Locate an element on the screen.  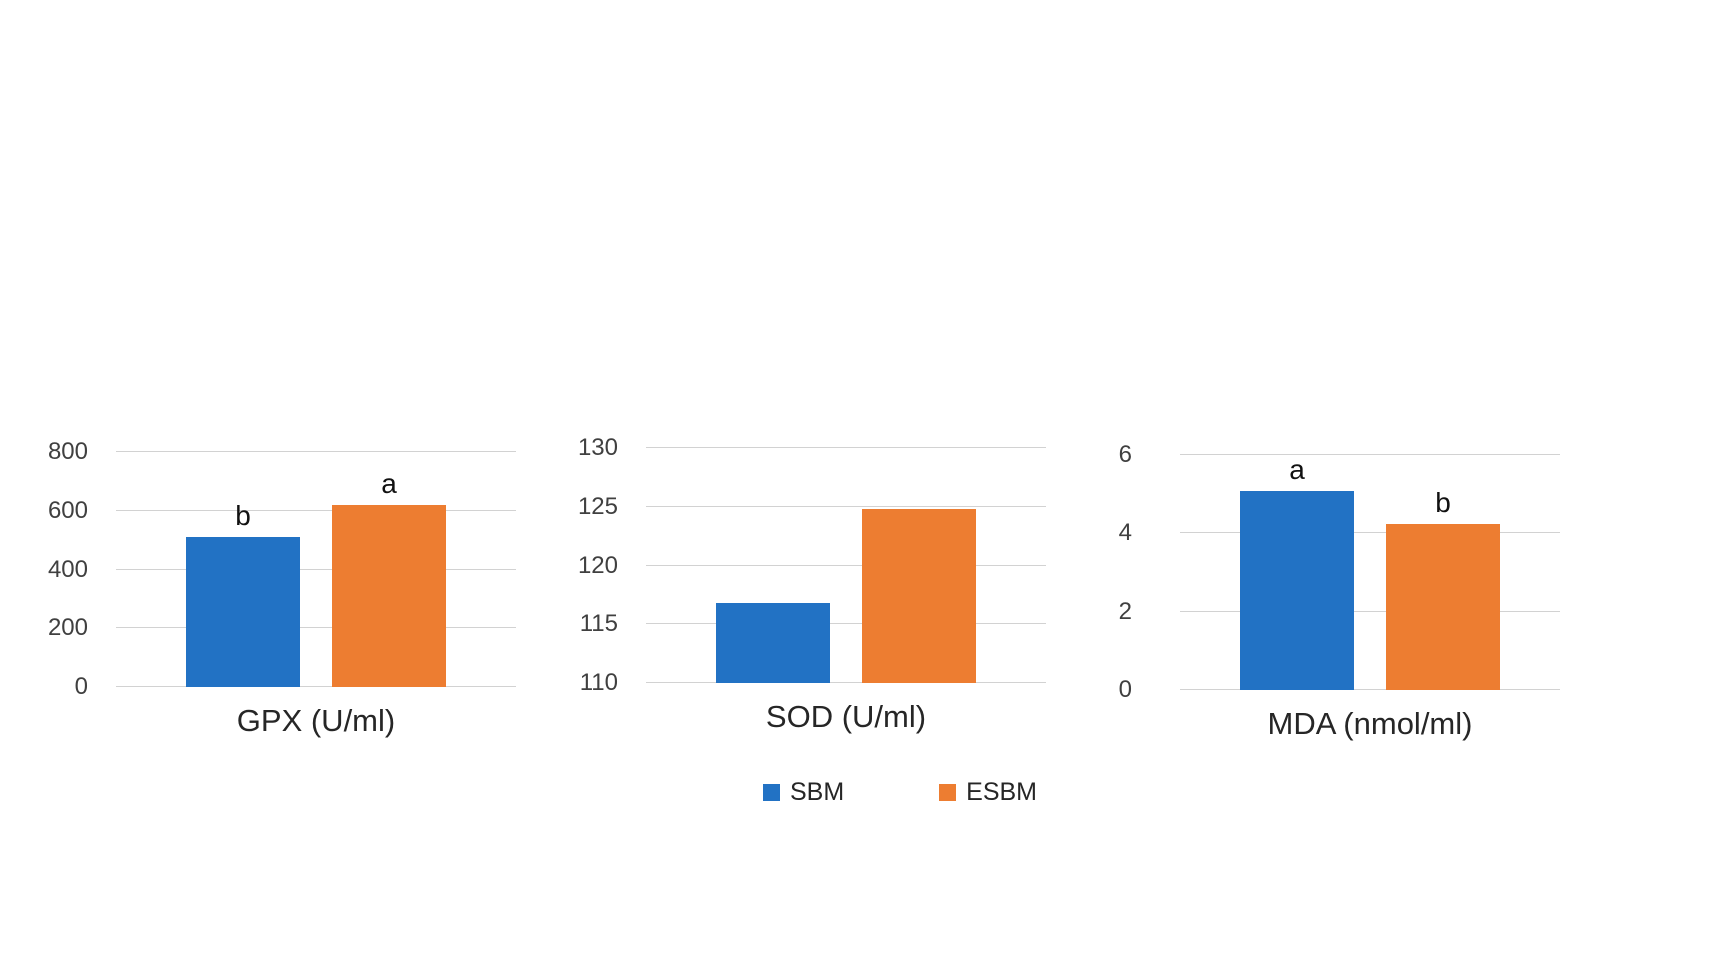
legend-label-sbm: SBM is located at coordinates (817, 792).